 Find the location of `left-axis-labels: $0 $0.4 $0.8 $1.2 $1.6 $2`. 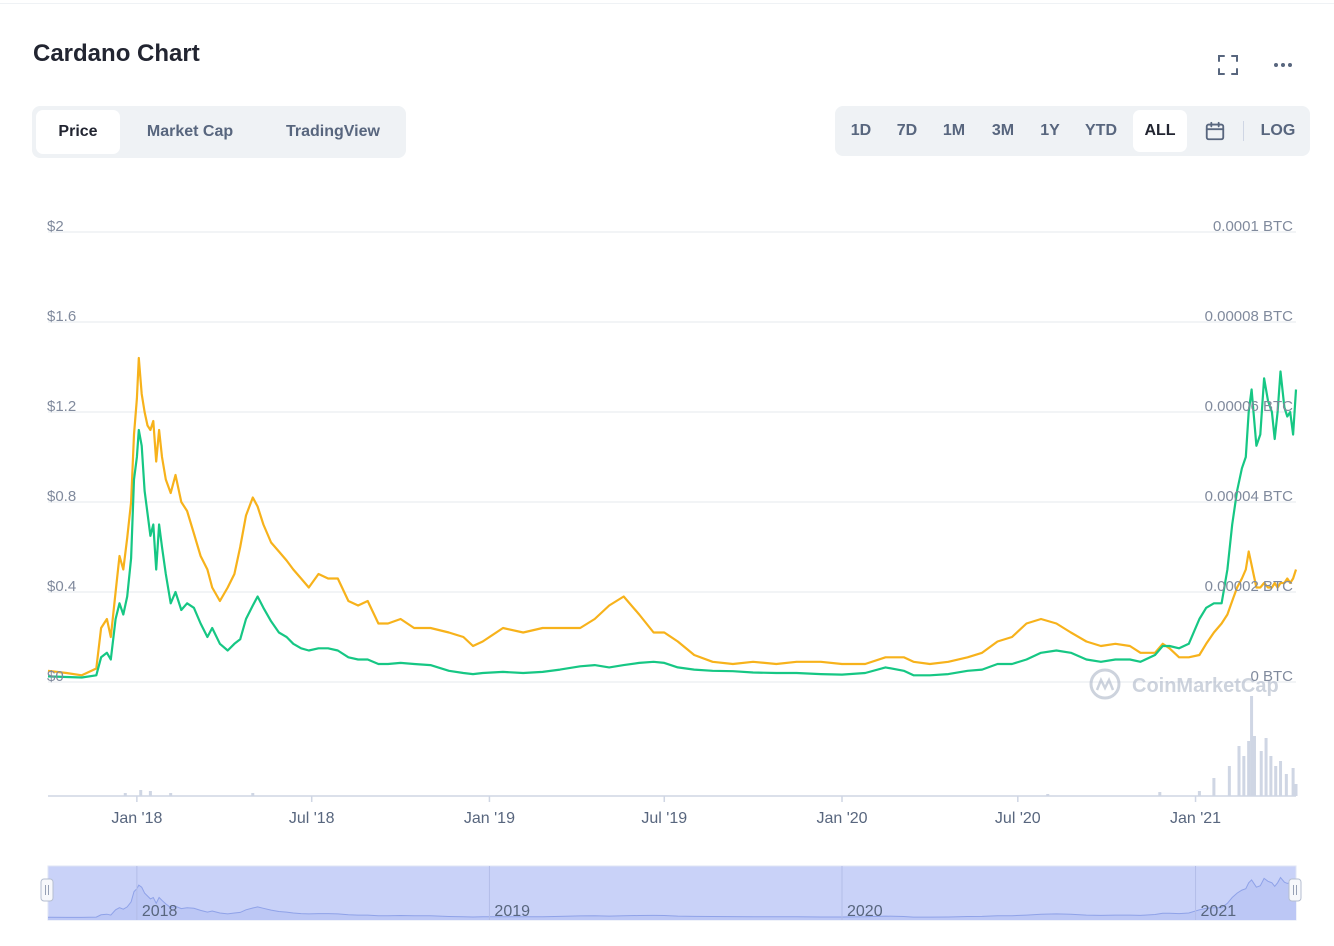

left-axis-labels: $0 $0.4 $0.8 $1.2 $1.6 $2 is located at coordinates (61, 451).